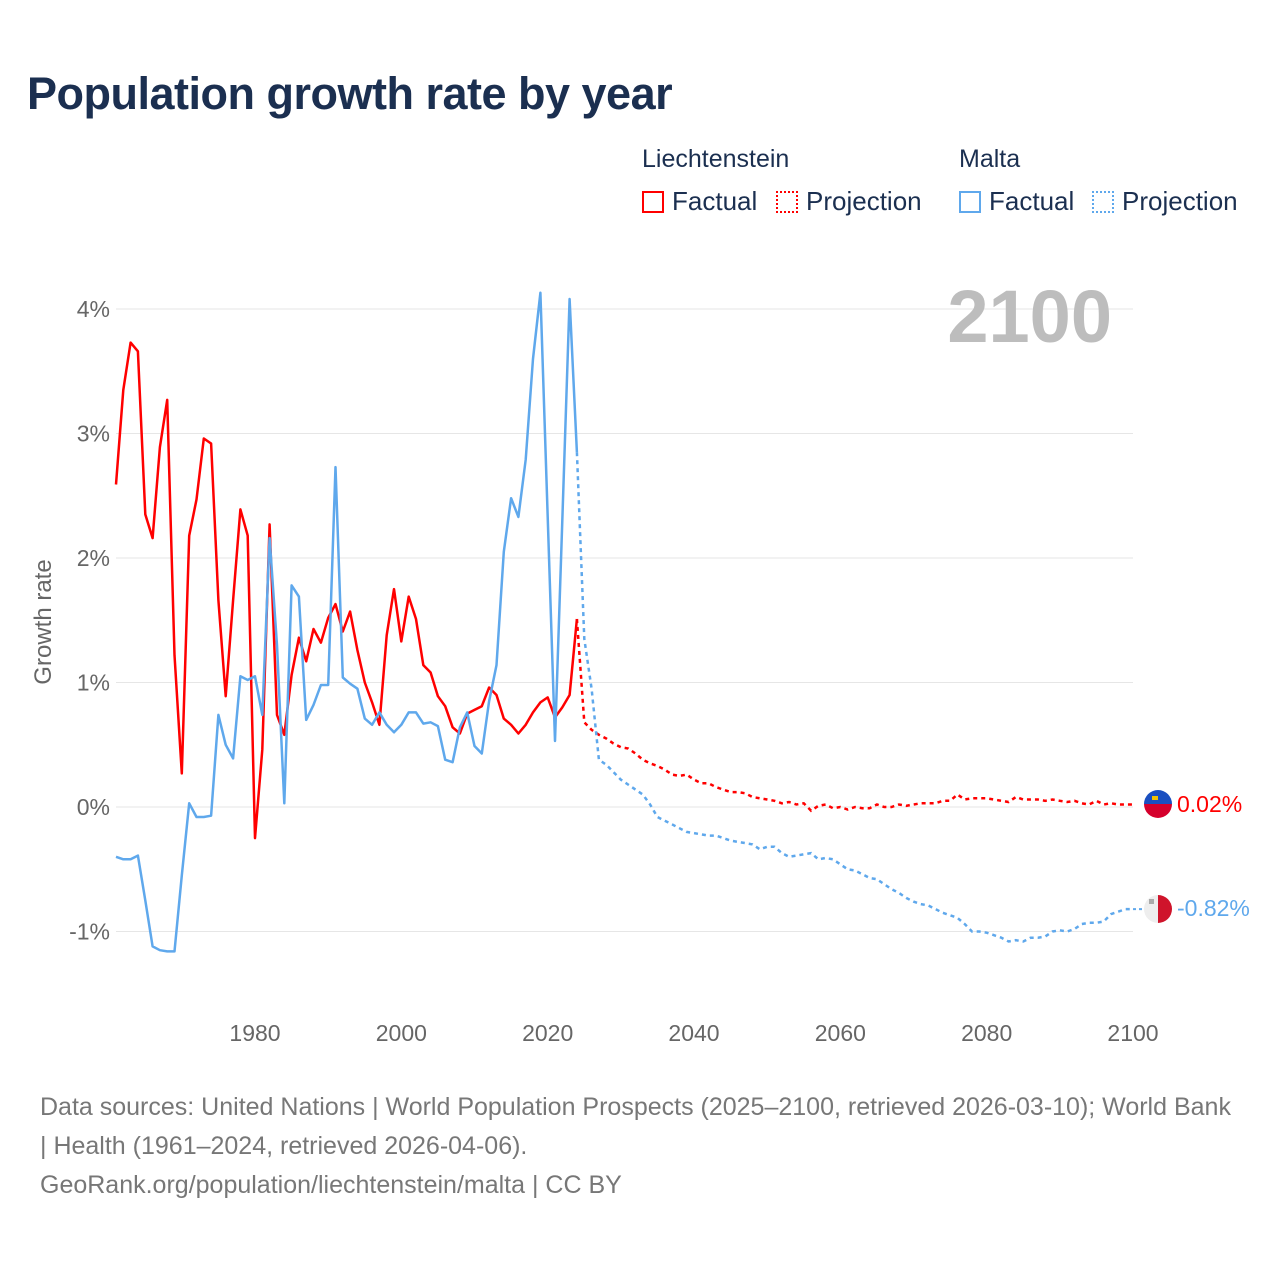  What do you see at coordinates (1132, 1033) in the screenshot?
I see `x-tick-label: 2100` at bounding box center [1132, 1033].